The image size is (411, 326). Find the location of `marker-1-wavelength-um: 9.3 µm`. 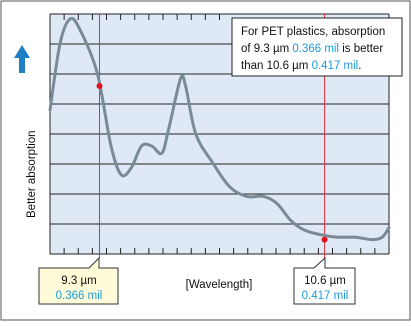

marker-1-wavelength-um: 9.3 µm is located at coordinates (78, 281).